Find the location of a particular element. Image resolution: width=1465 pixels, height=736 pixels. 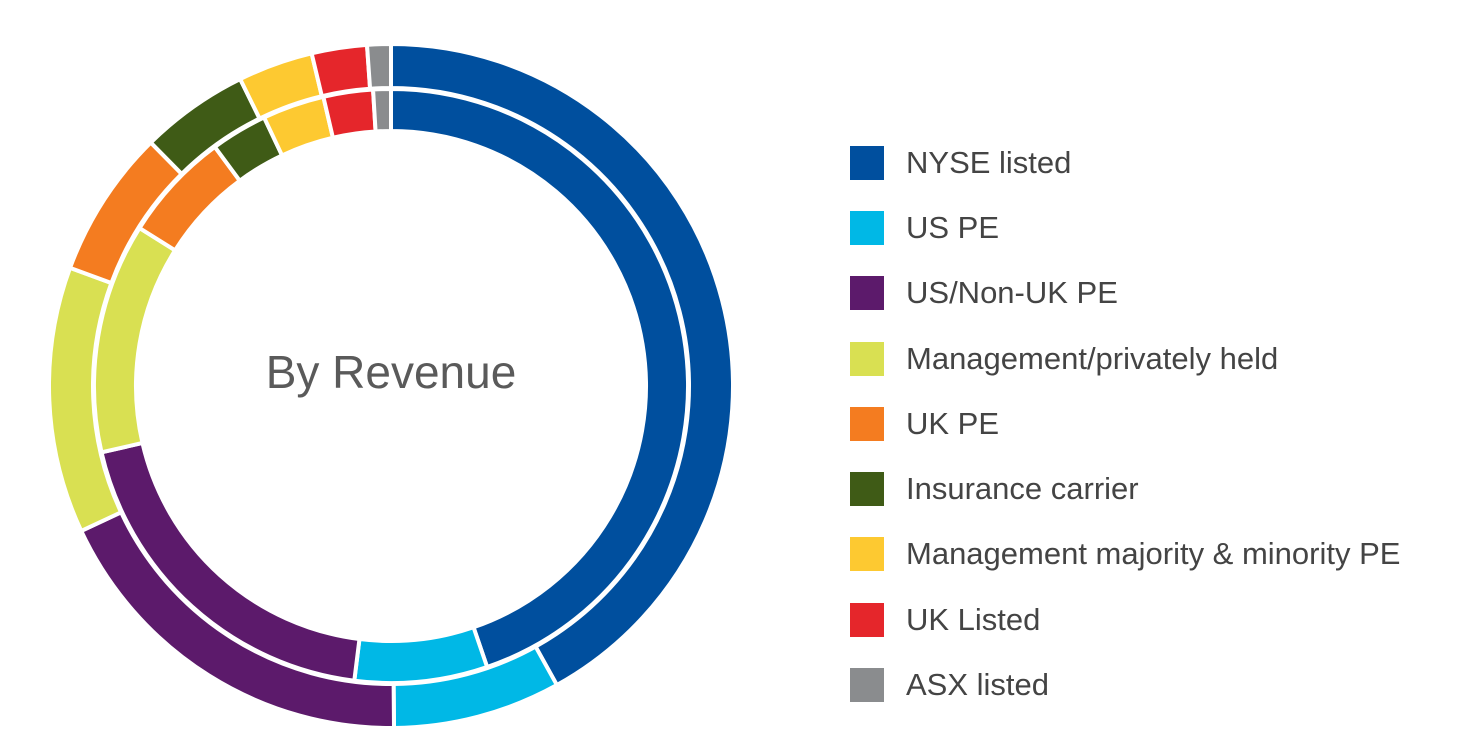

legend-item: Management majority & minority PE is located at coordinates (1125, 554).